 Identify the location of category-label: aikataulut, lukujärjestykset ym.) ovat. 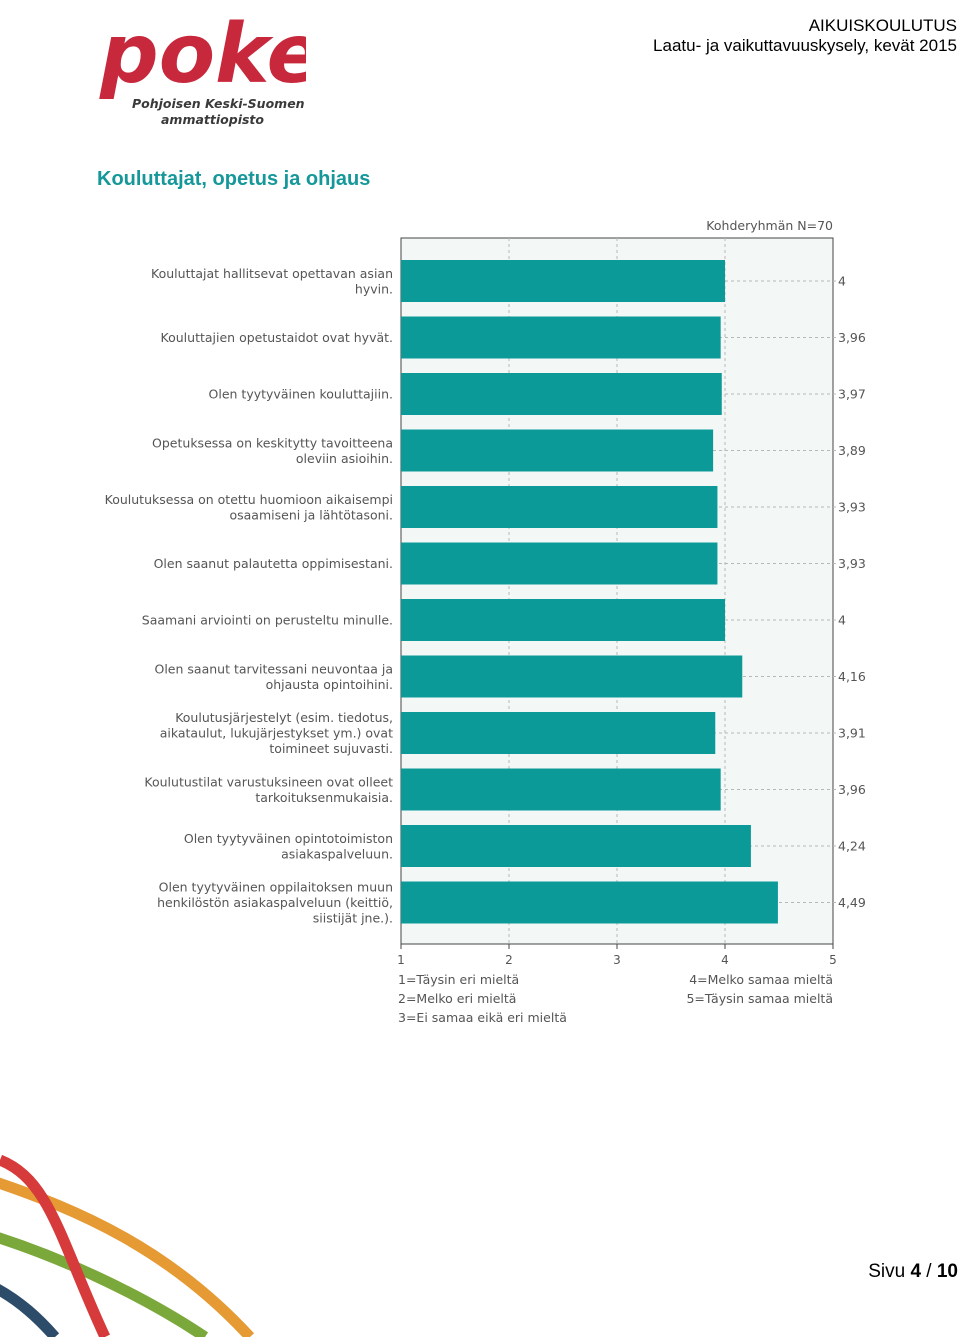
(276, 733).